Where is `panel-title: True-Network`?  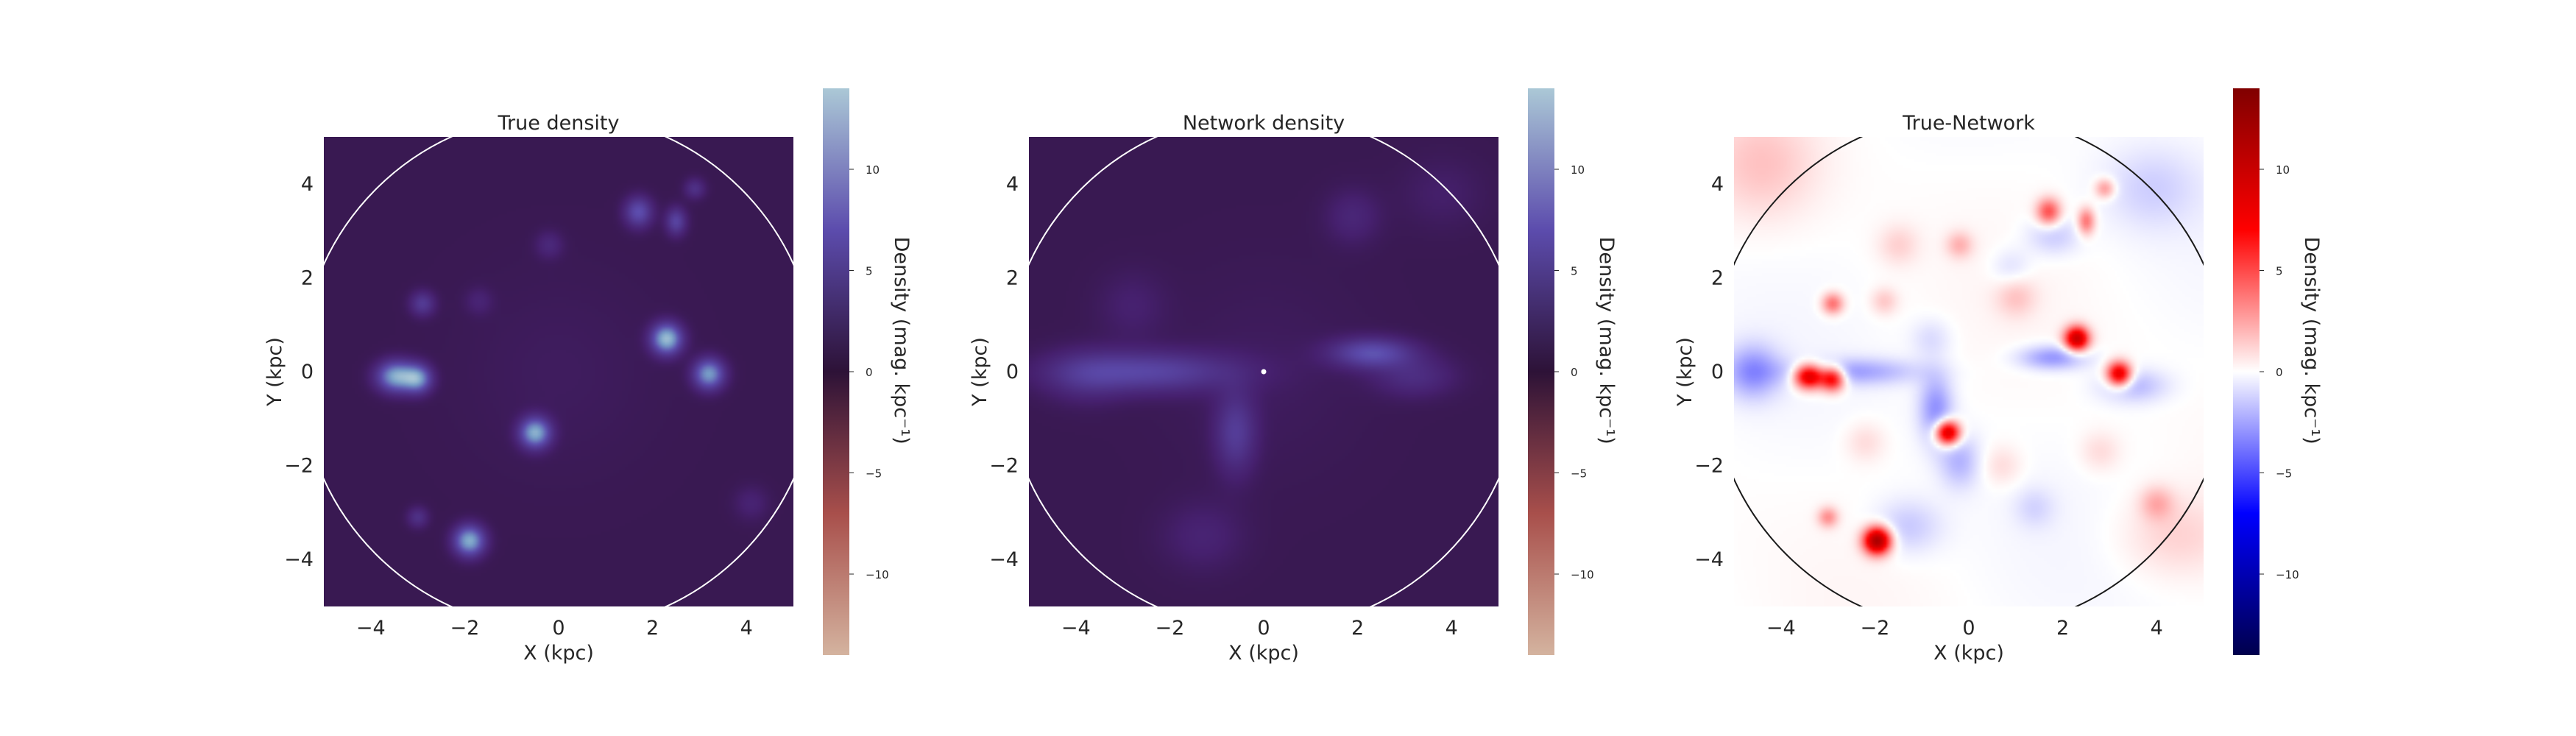
panel-title: True-Network is located at coordinates (1968, 124).